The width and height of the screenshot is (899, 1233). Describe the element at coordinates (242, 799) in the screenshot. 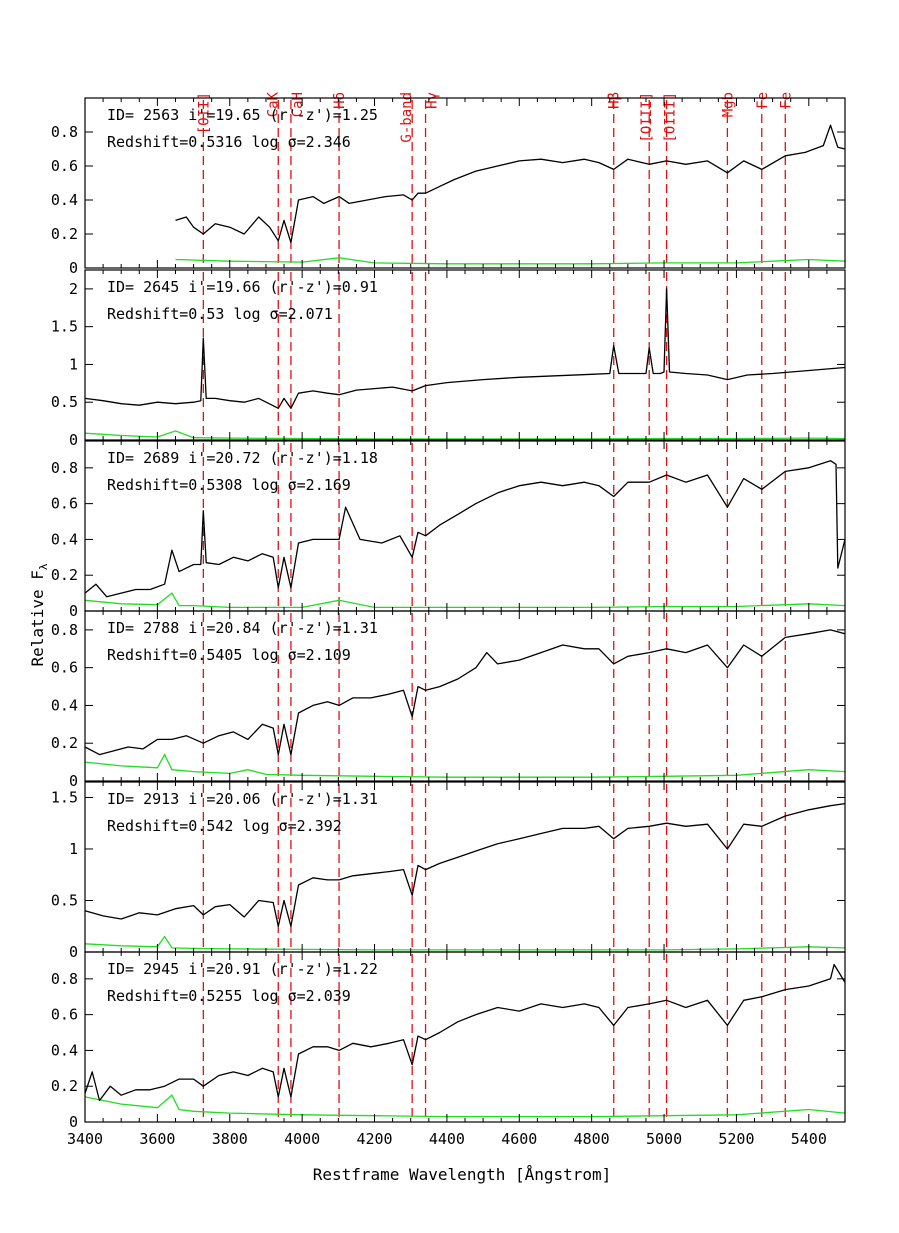

I see `panel-id-text: ID= 2913 i'=20.06 (r'-z')=1.31` at that location.